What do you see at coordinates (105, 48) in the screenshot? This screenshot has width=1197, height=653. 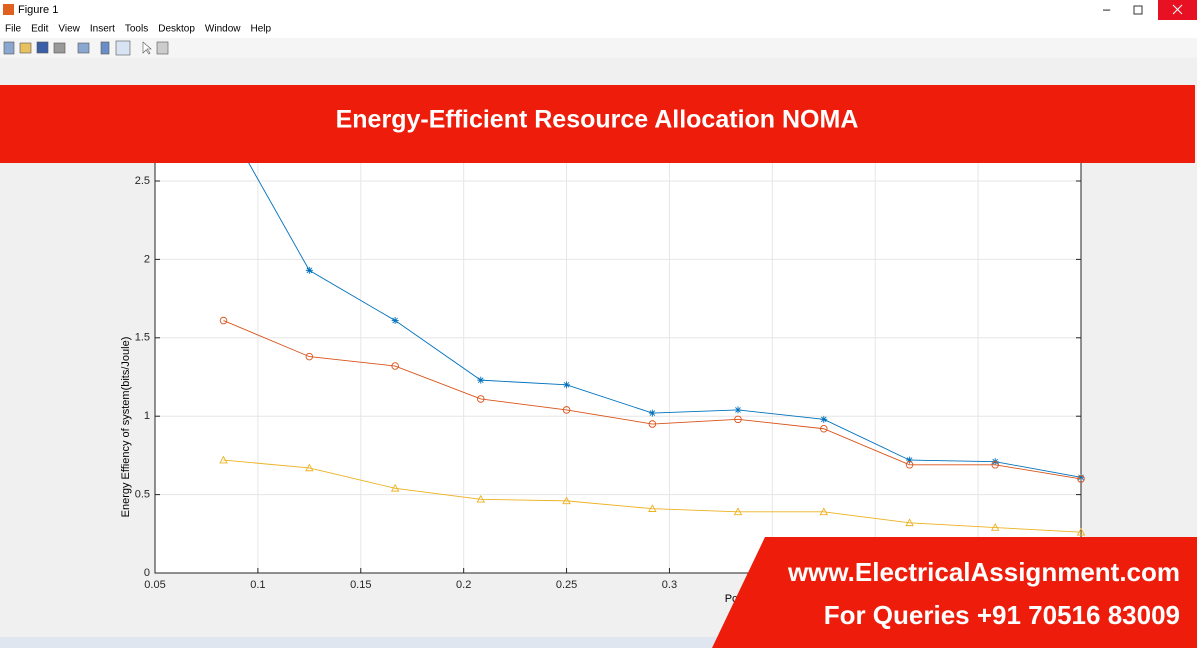 I see `tool-colorbar` at bounding box center [105, 48].